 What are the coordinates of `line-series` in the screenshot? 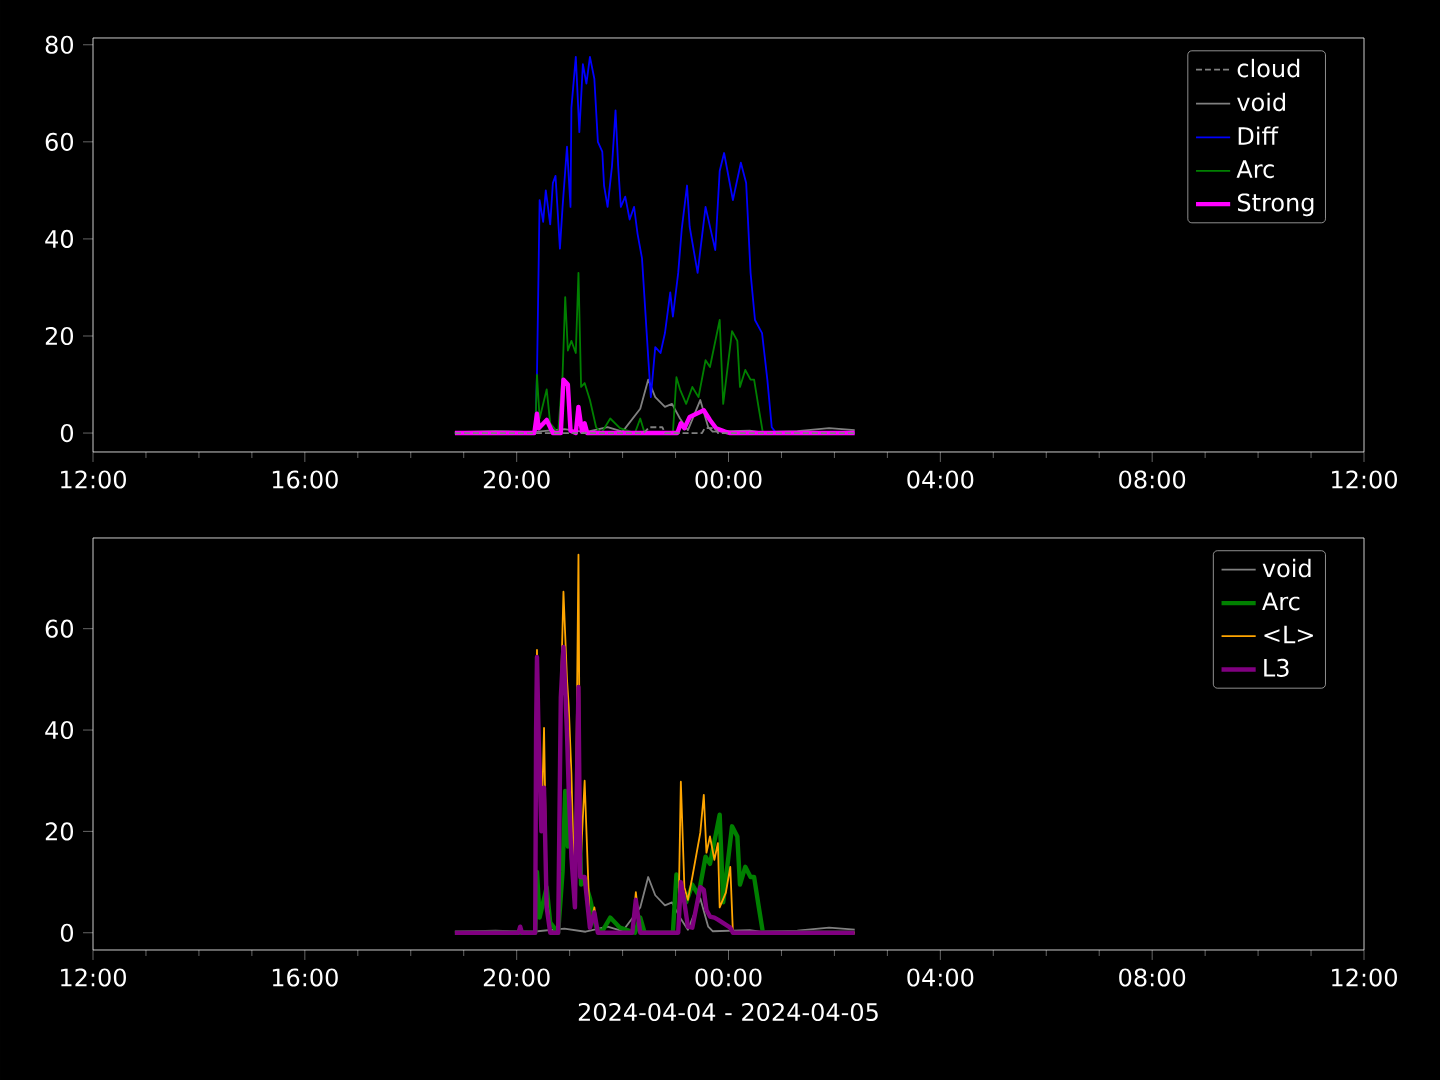 It's located at (654, 789).